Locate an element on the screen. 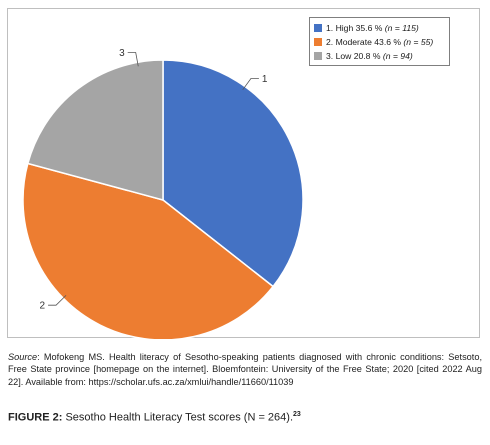 The height and width of the screenshot is (445, 490). legend-count: (n = 115) is located at coordinates (401, 28).